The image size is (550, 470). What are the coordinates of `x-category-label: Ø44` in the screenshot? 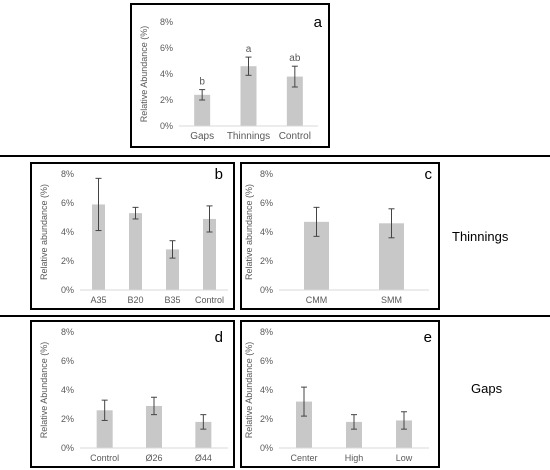 It's located at (203, 458).